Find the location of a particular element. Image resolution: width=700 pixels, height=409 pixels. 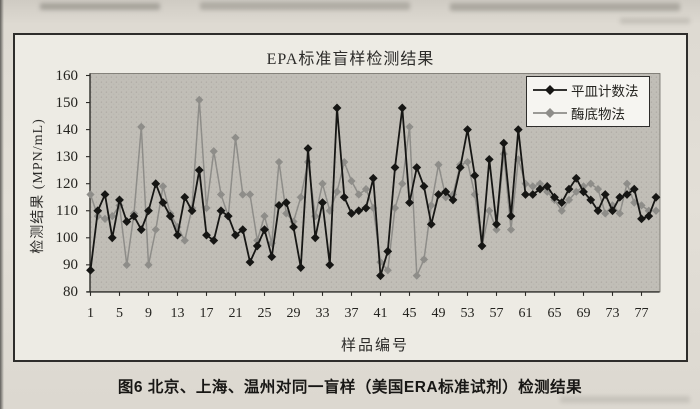

legend-label: 平皿计数法 is located at coordinates (605, 91).